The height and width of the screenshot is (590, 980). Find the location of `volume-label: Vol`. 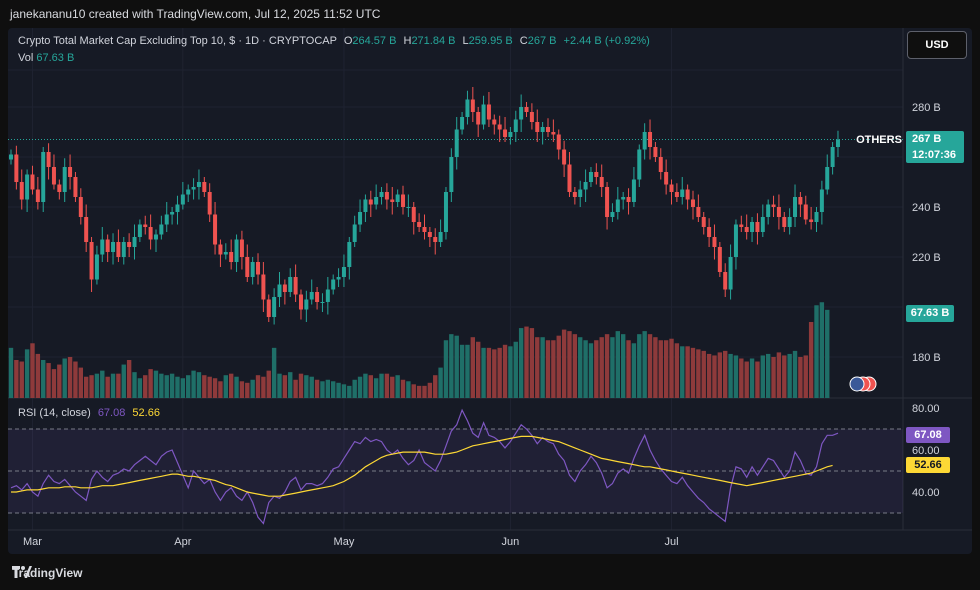

volume-label: Vol is located at coordinates (26, 58).